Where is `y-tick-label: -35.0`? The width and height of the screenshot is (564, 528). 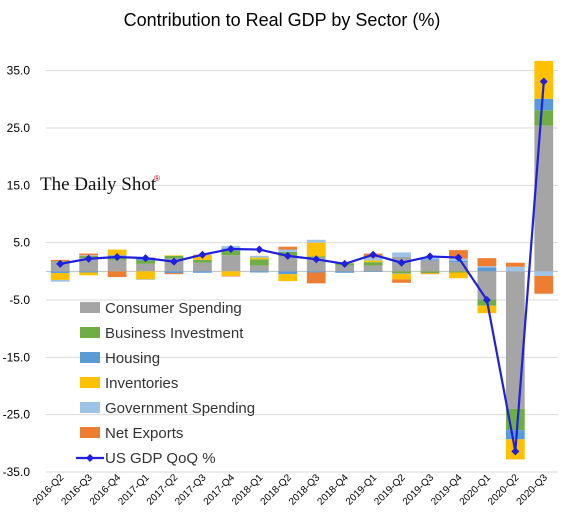
y-tick-label: -35.0 is located at coordinates (17, 472).